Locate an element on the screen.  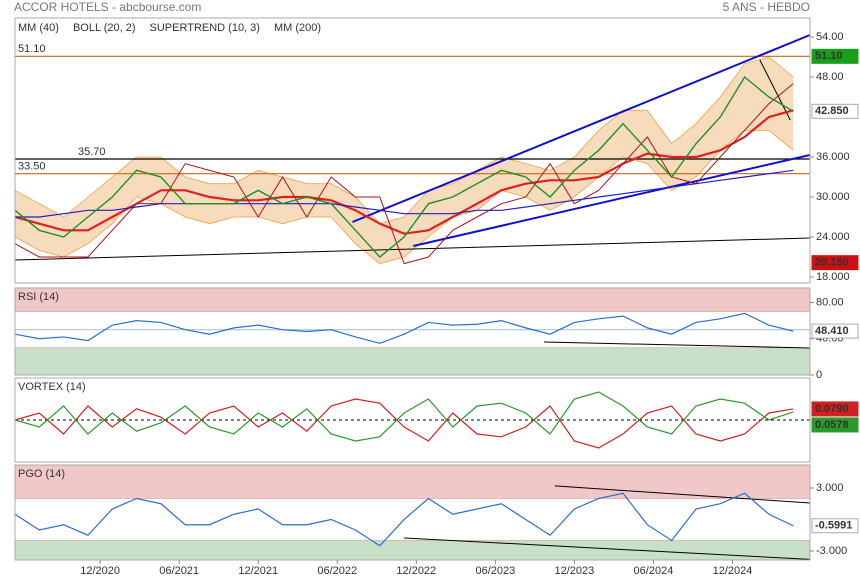
value-box-label: -0.5991 is located at coordinates (833, 526).